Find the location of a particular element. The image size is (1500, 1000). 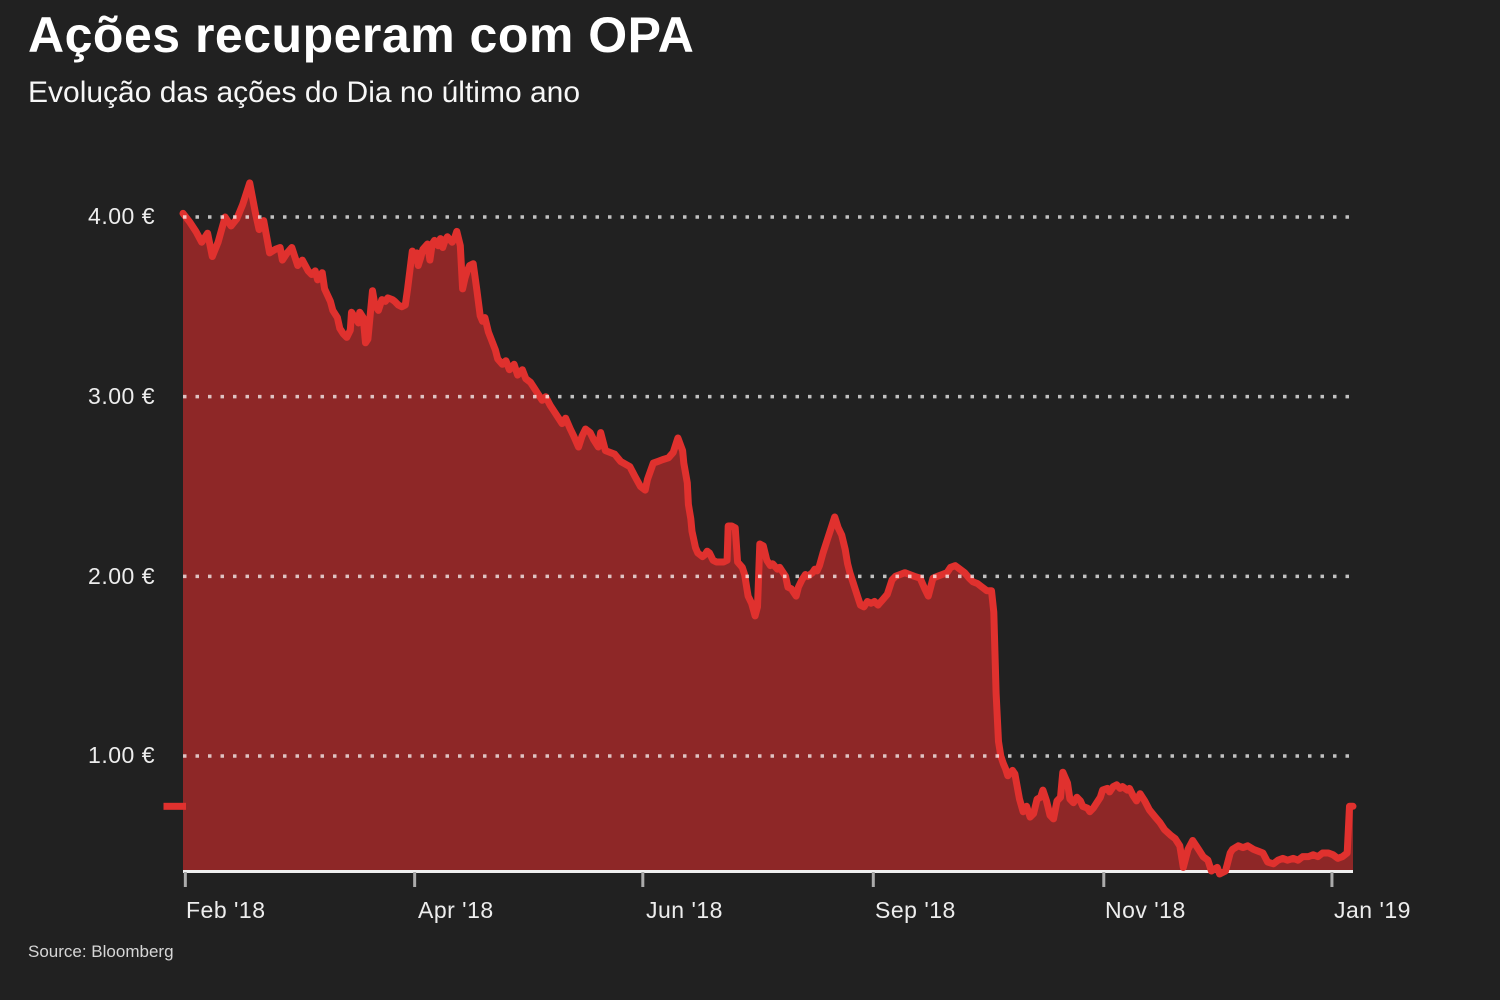

x-axis-label: Sep '18 is located at coordinates (915, 910).